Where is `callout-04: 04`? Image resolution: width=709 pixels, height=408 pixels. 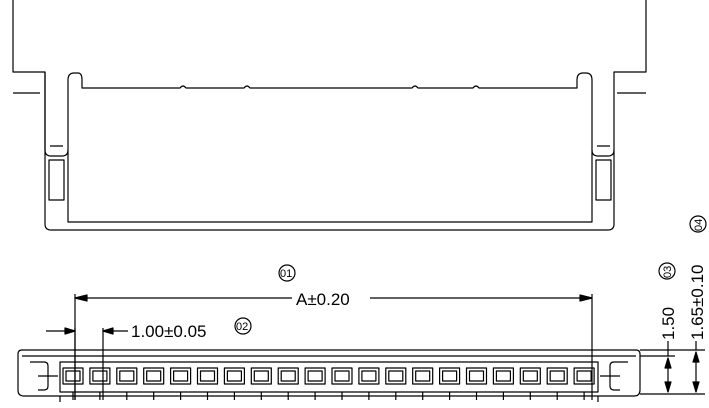
callout-04: 04 is located at coordinates (699, 225).